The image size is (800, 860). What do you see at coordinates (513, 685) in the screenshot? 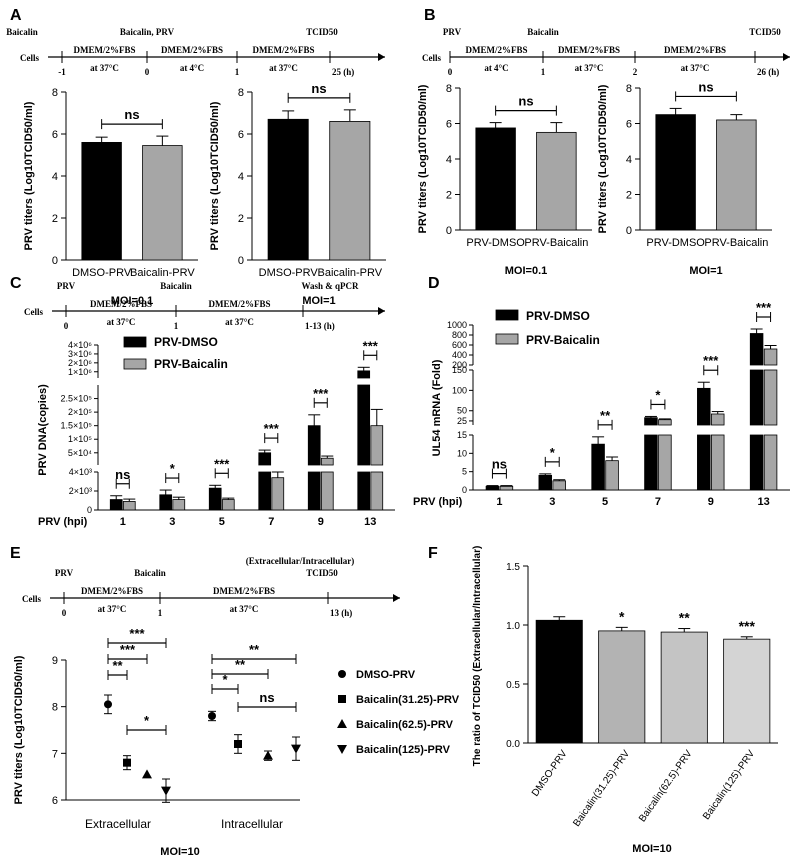
I see `y-tick-label: 0.5` at bounding box center [513, 685].